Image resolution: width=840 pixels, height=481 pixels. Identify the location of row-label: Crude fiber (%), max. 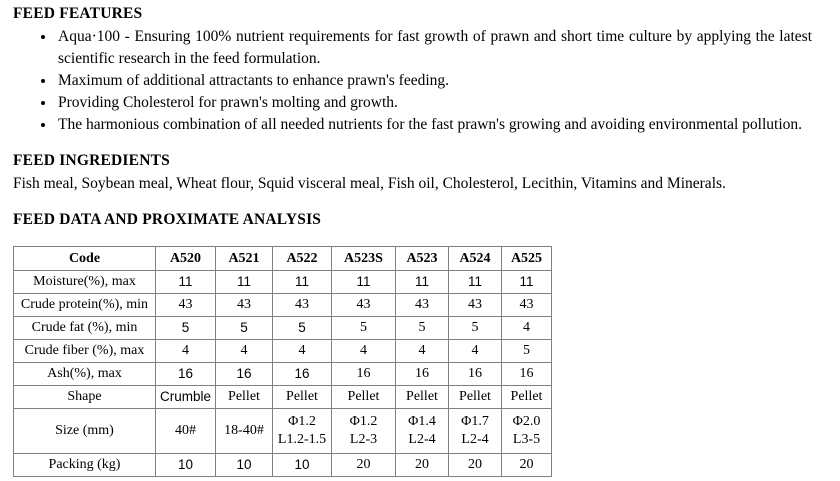
(84, 351).